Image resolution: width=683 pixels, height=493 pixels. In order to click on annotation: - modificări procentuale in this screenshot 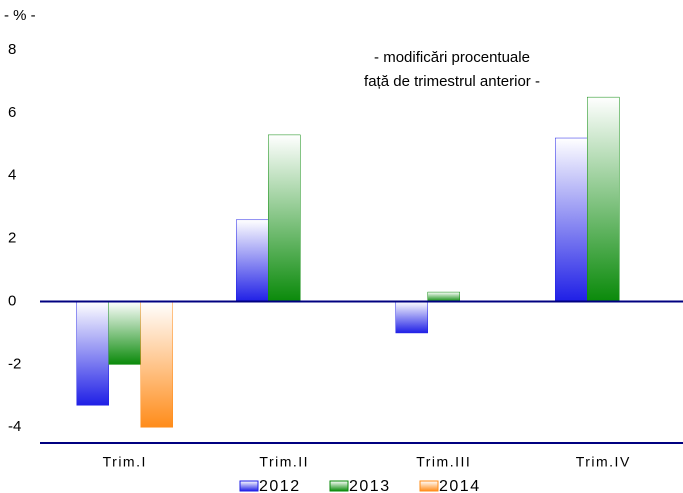, I will do `click(452, 57)`.